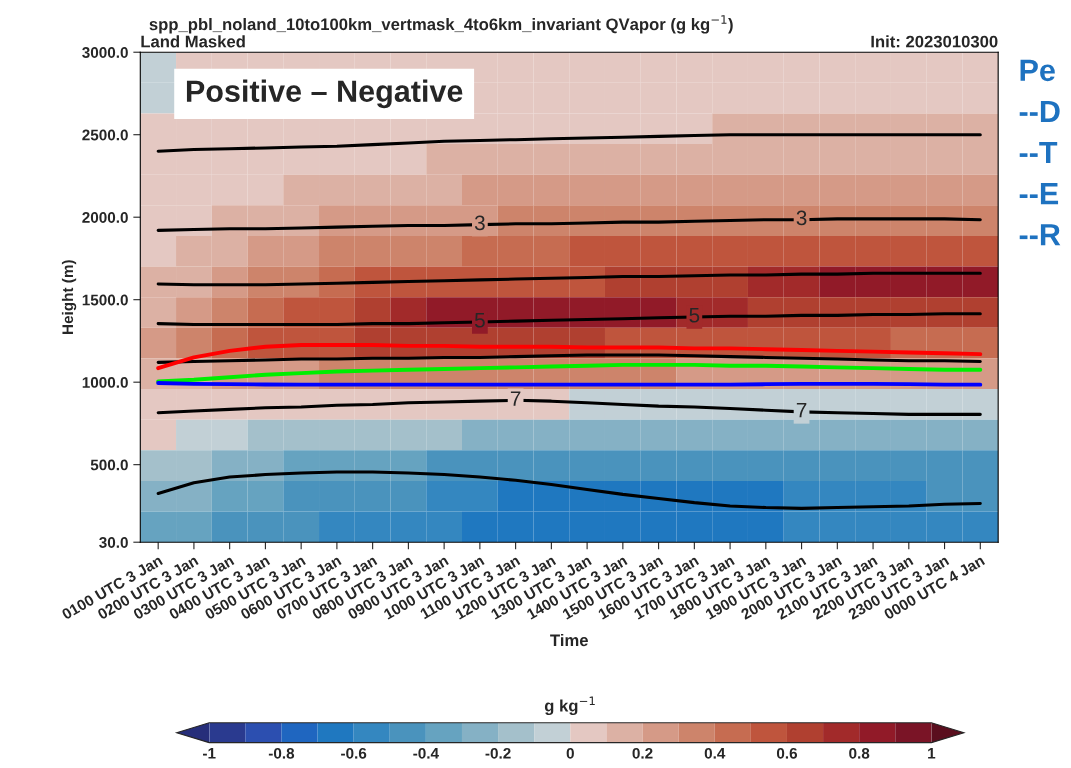  Describe the element at coordinates (69, 297) in the screenshot. I see `y-axis-title: Height (m)` at that location.